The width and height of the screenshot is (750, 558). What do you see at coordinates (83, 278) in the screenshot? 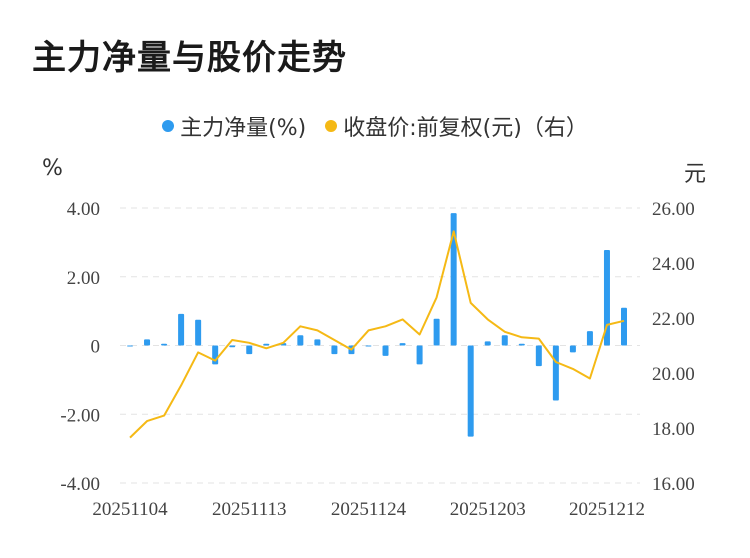
I see `left-tick-label: 2.00` at bounding box center [83, 278].